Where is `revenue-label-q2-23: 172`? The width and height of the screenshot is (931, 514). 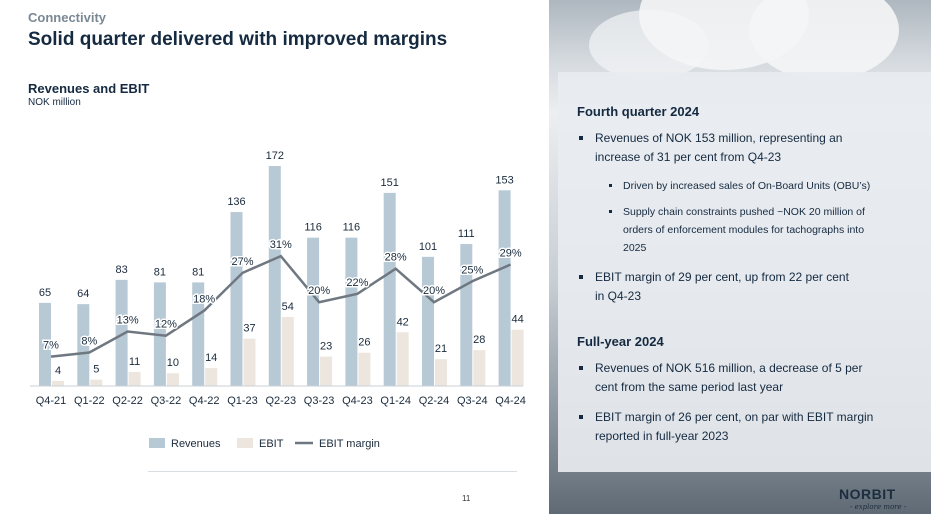
revenue-label-q2-23: 172 is located at coordinates (275, 156).